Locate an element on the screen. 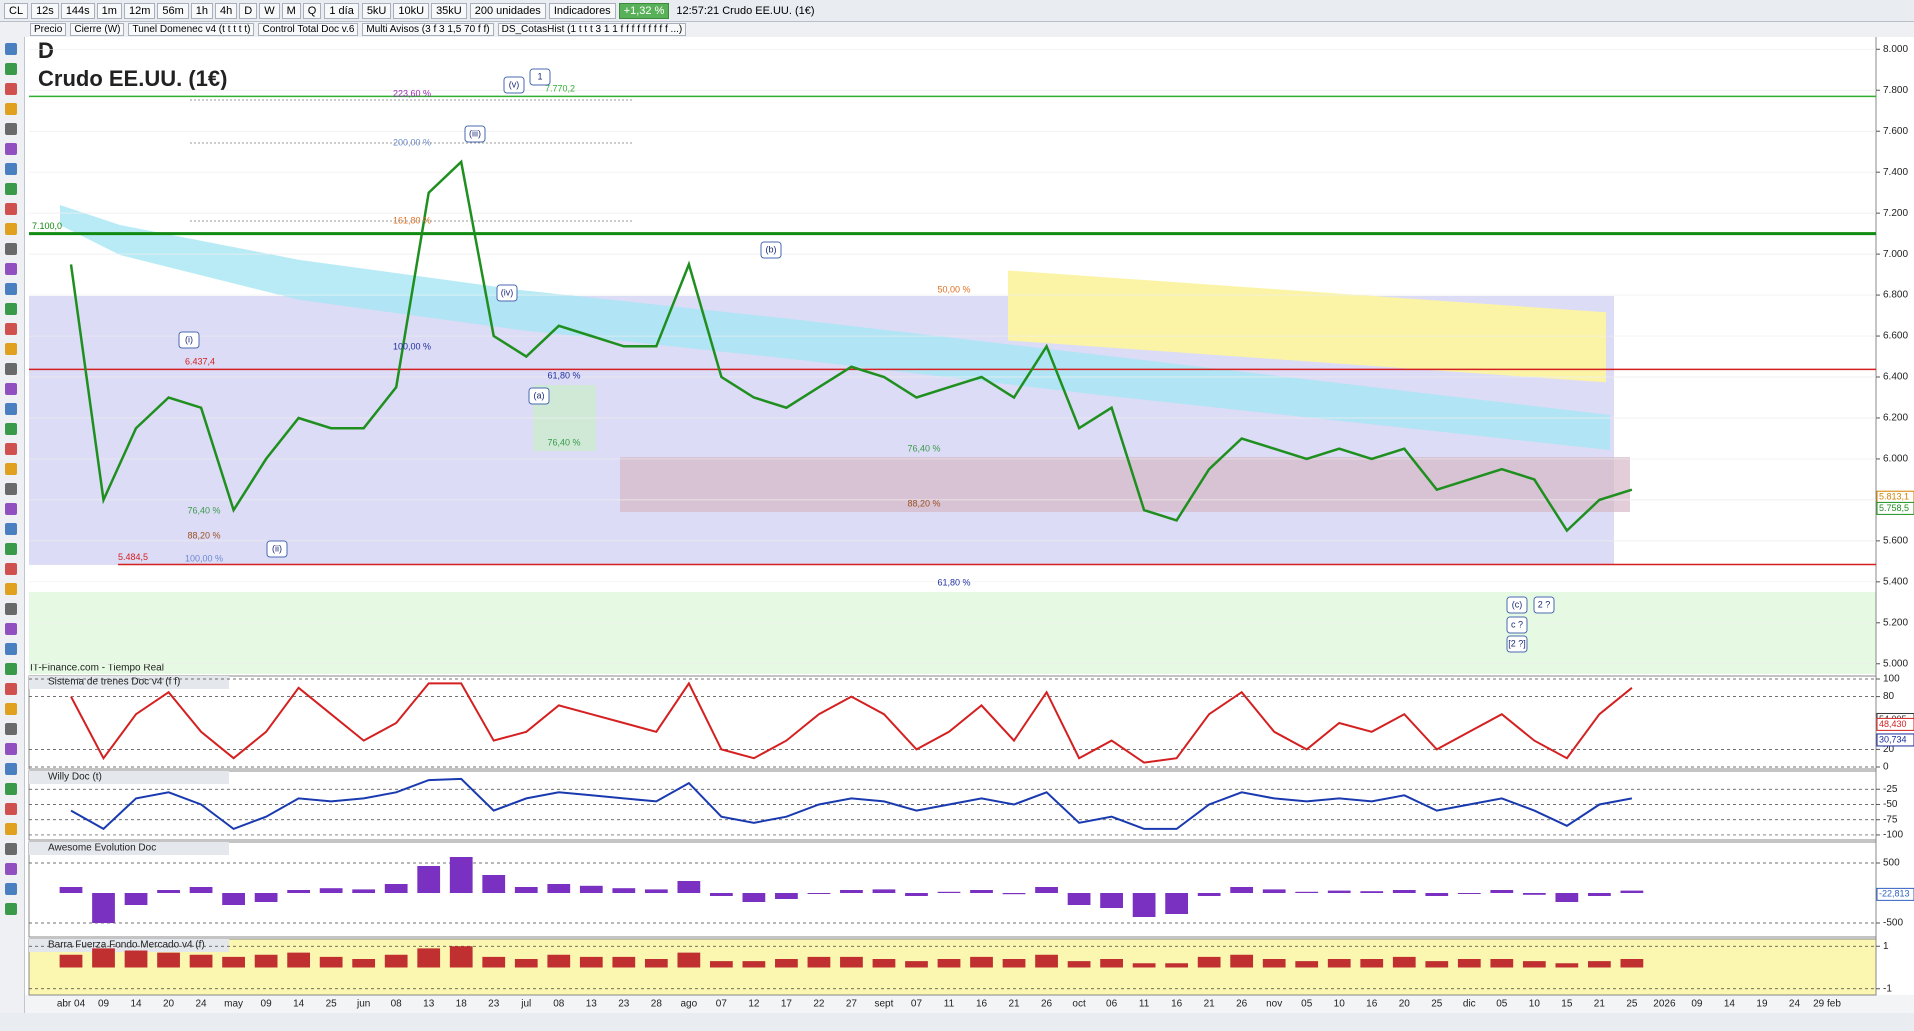 This screenshot has width=1914, height=1031. interval-button: M is located at coordinates (291, 10).